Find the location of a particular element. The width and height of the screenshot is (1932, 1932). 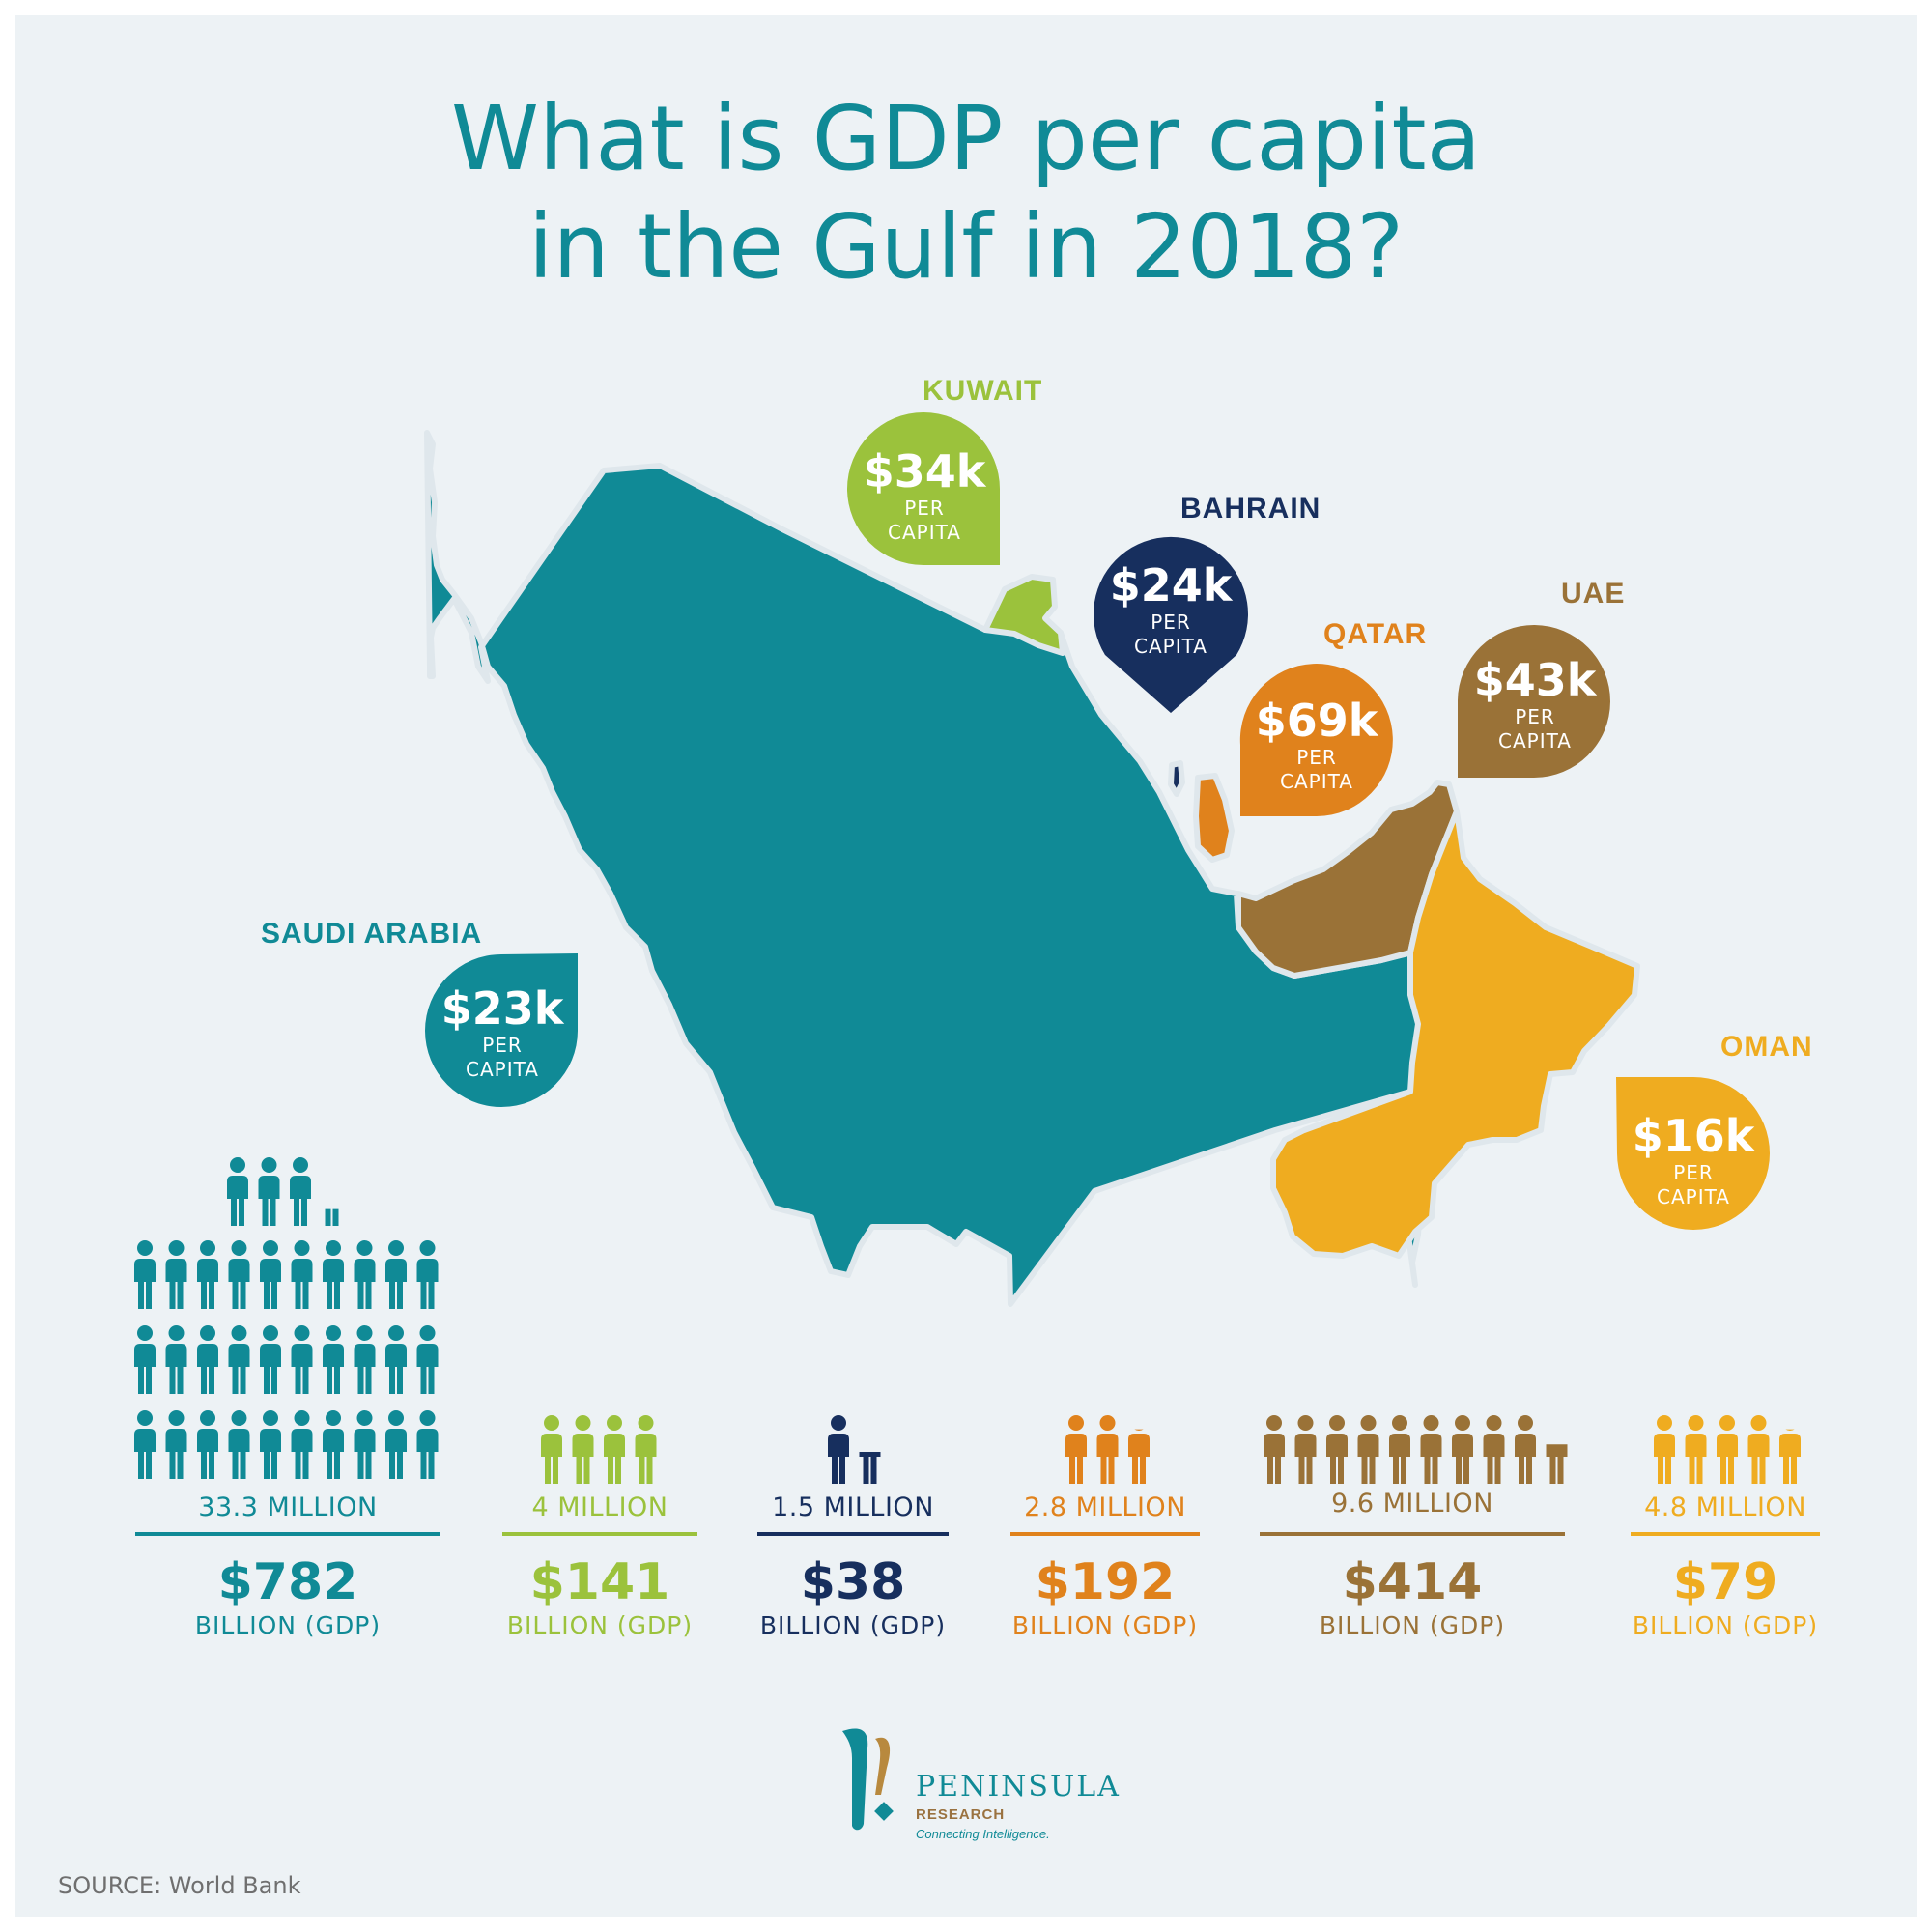

stat-qatar: 2.8 MILLION $192 BILLION (GDP) is located at coordinates (1105, 1565).